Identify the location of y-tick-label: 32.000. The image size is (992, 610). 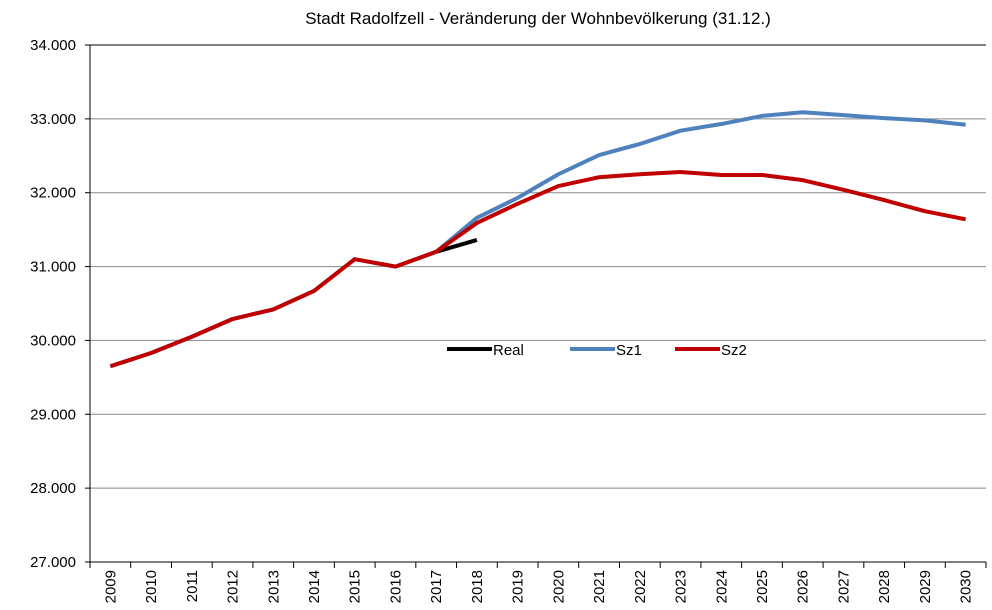
(53, 193).